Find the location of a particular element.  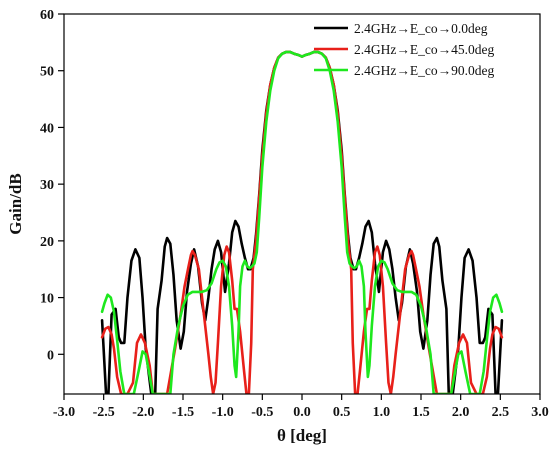

x-axis-title: θ [deg] is located at coordinates (302, 435).